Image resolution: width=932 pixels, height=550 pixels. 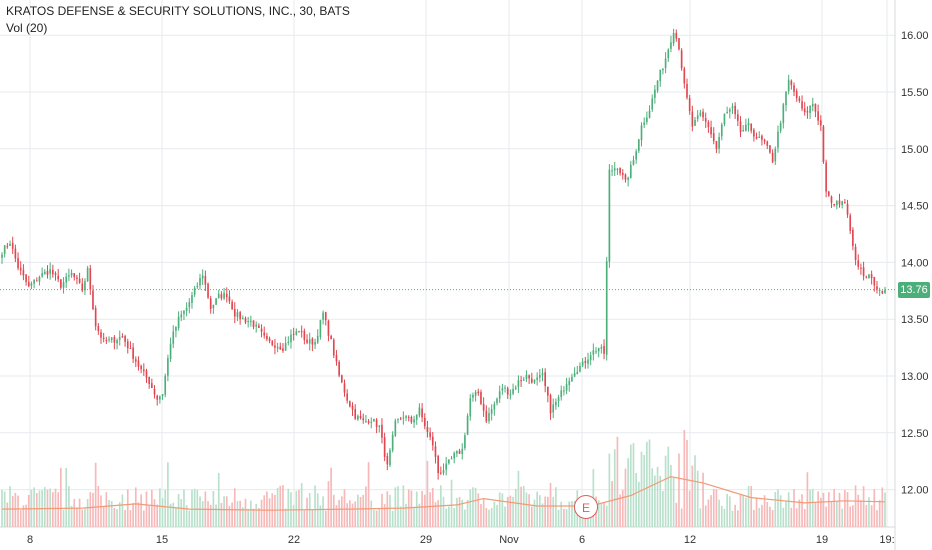 I want to click on x-tick-label: 8, so click(x=30, y=540).